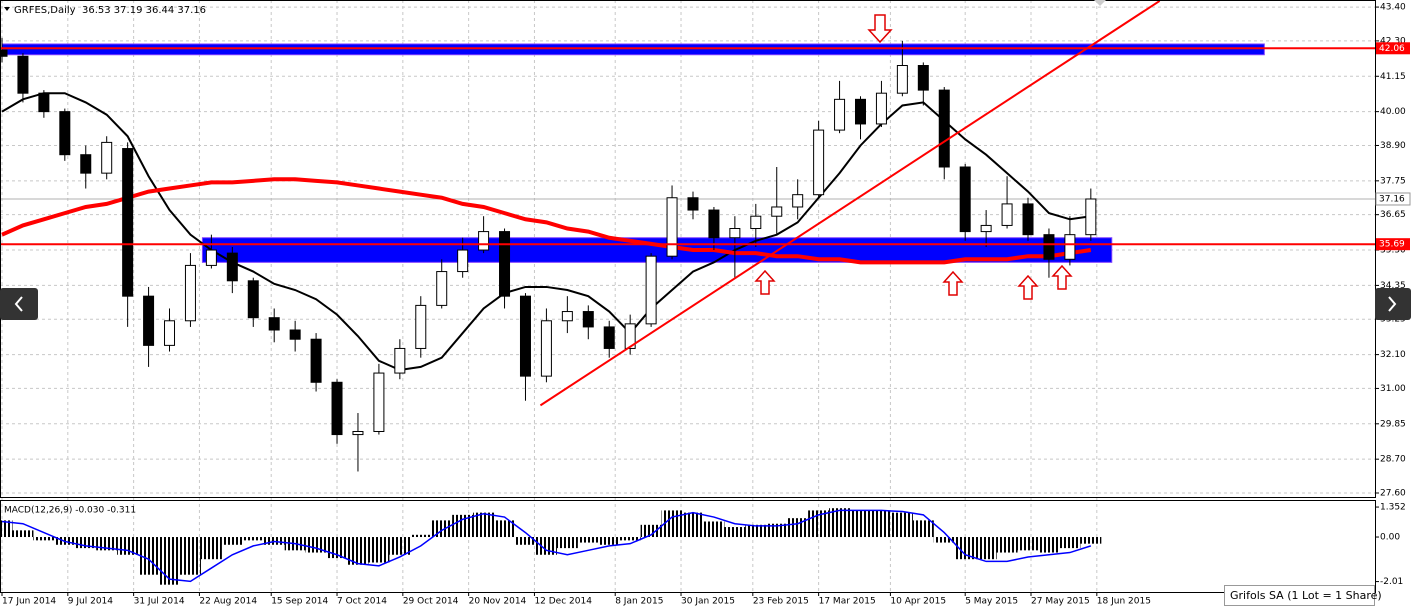 This screenshot has width=1411, height=606. What do you see at coordinates (498, 601) in the screenshot?
I see `x-tick-label: 20 Nov 2014` at bounding box center [498, 601].